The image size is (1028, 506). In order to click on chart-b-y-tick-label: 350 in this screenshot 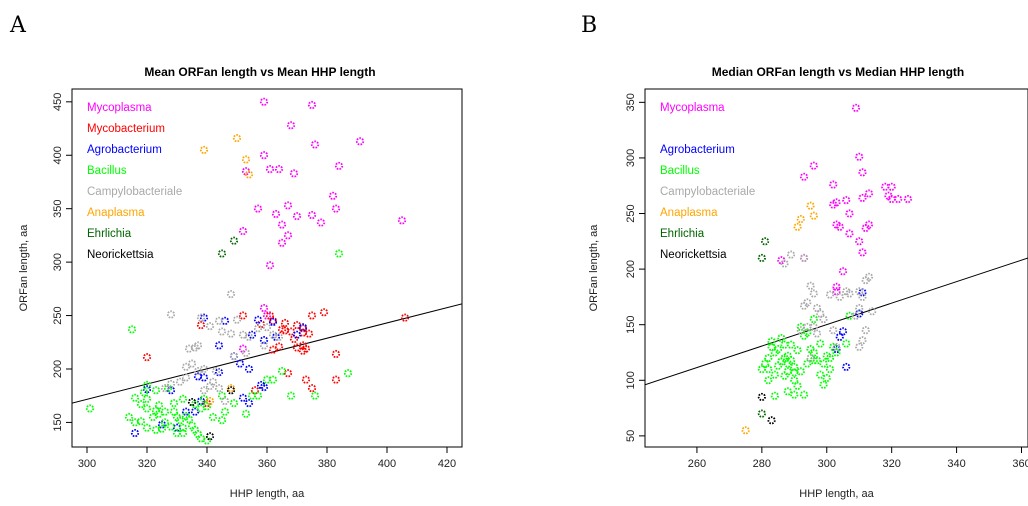, I will do `click(631, 102)`.